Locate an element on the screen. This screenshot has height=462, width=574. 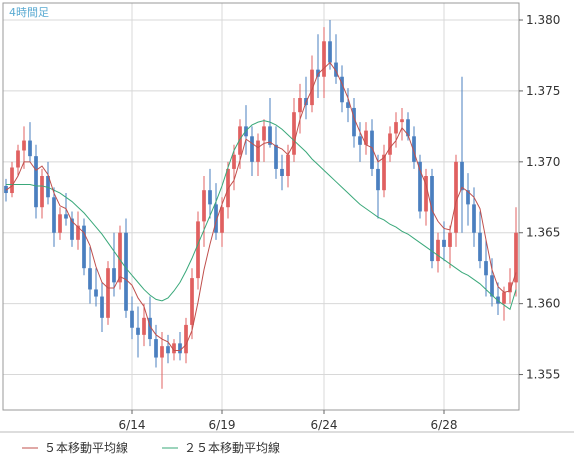
period-label: 4時間足 is located at coordinates (29, 12).